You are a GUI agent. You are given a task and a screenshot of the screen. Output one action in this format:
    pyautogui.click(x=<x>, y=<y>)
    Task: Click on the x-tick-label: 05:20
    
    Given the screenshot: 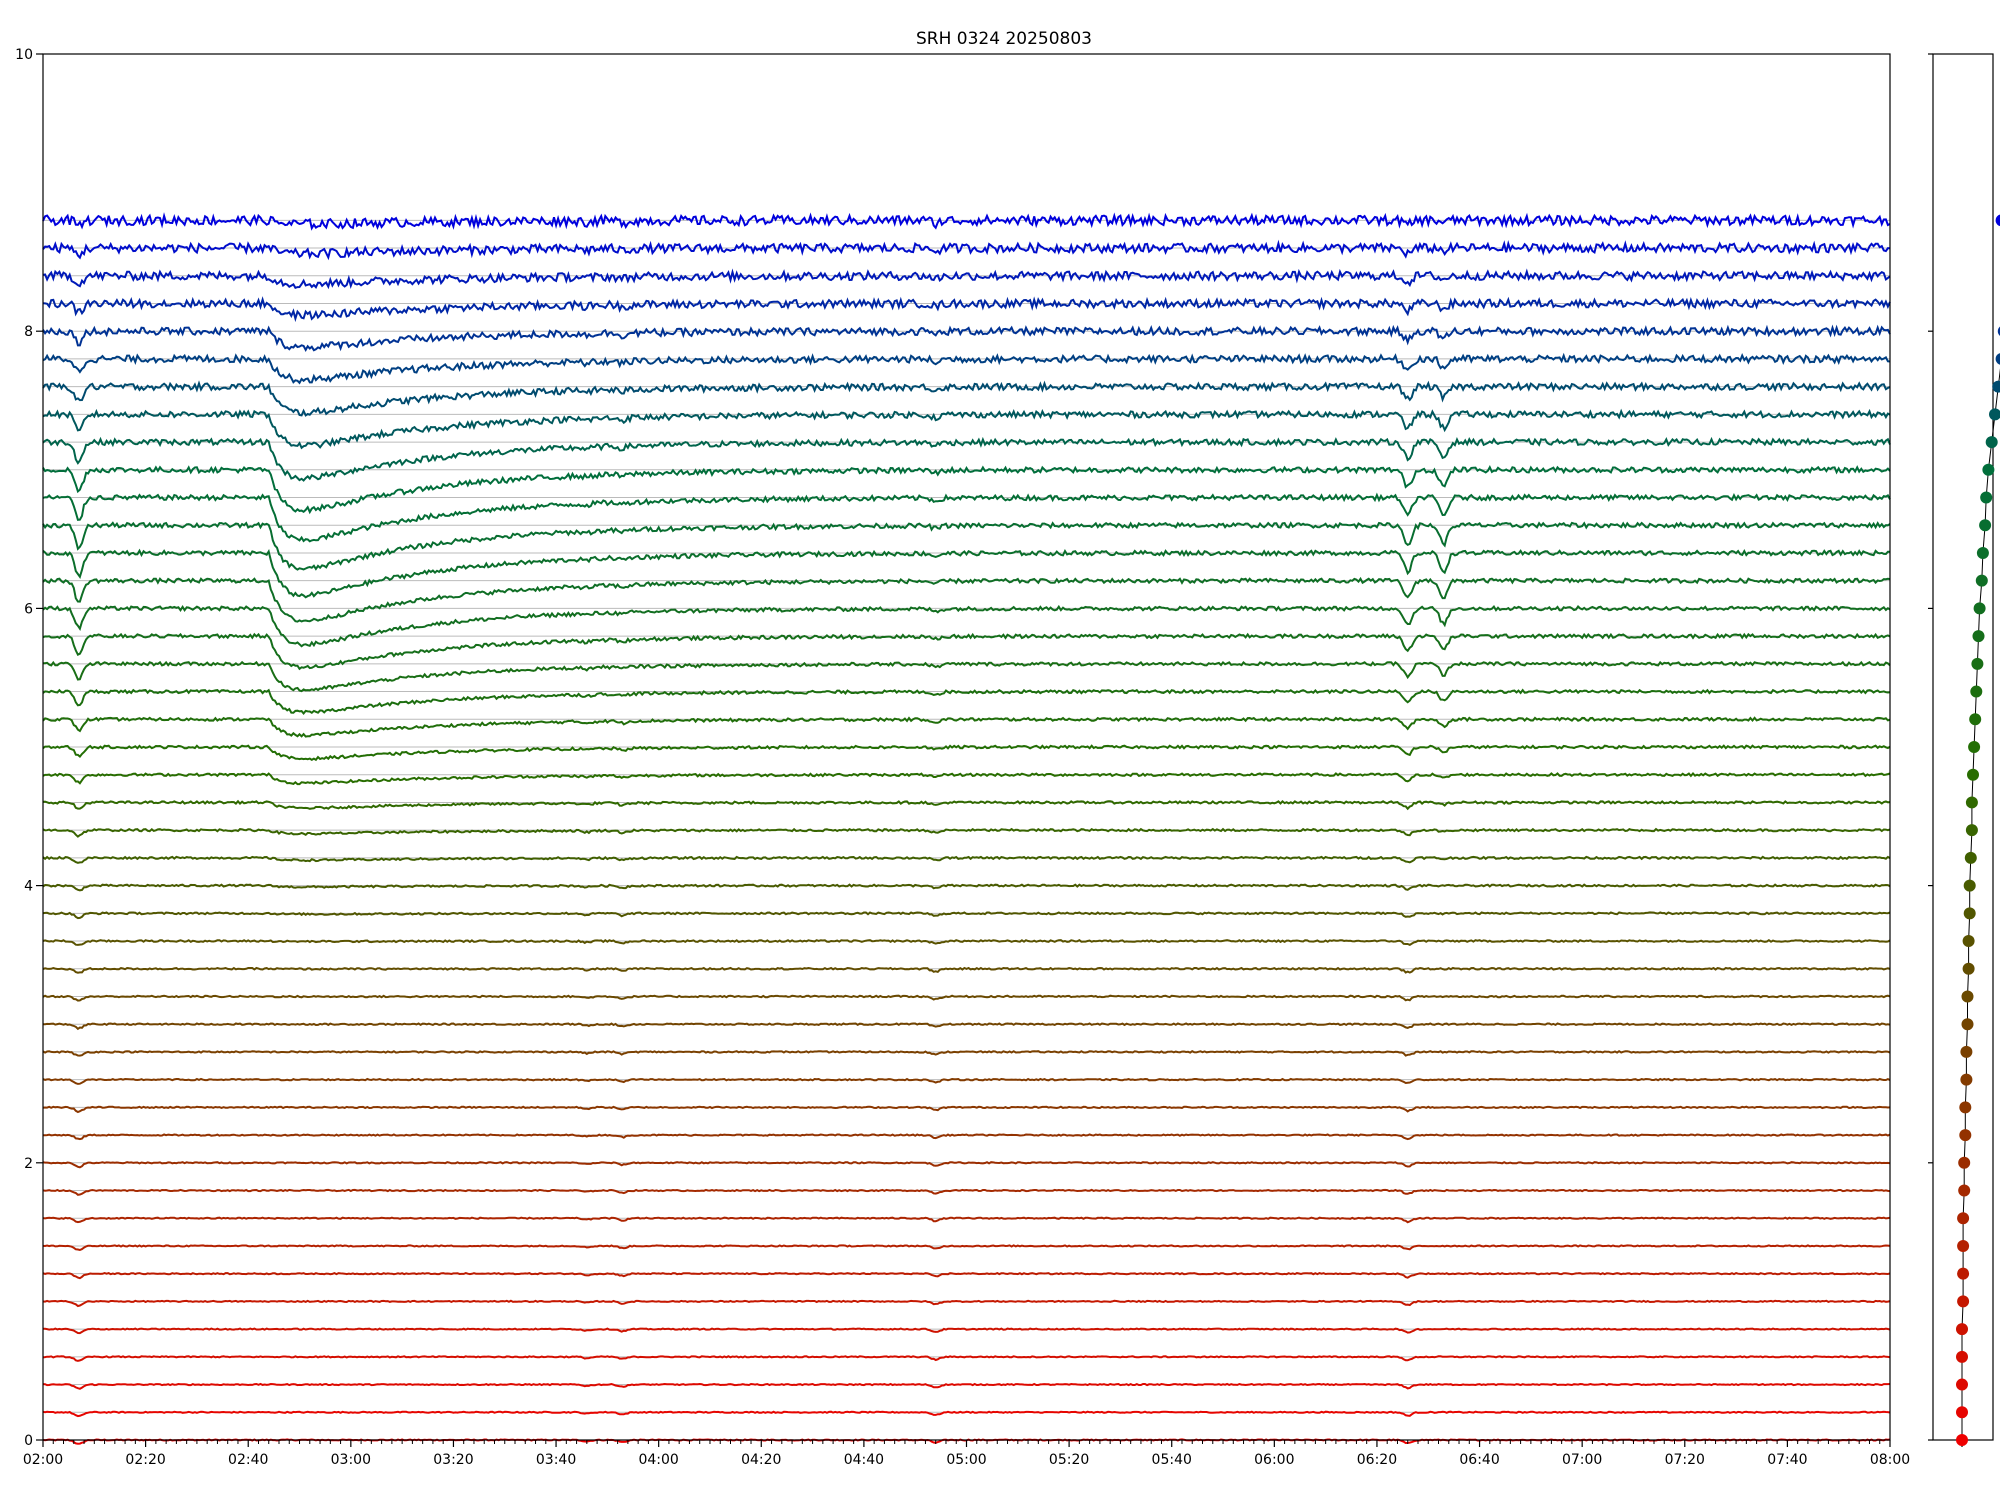 What is the action you would take?
    pyautogui.click(x=1069, y=1460)
    